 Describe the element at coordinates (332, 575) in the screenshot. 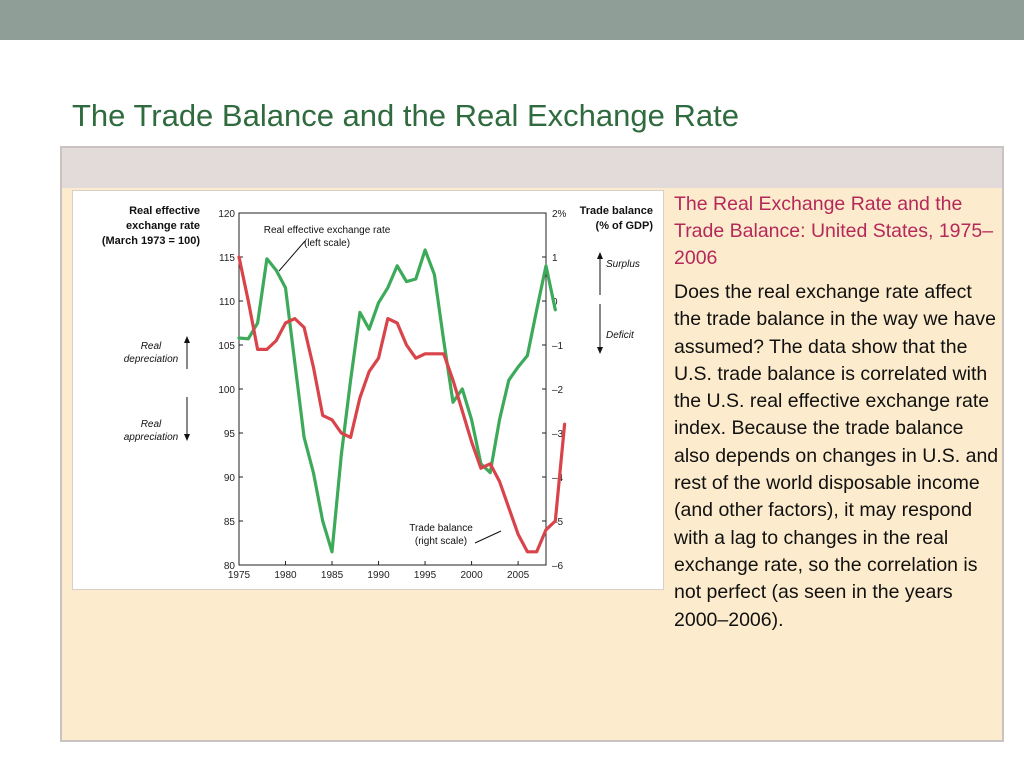

I see `x-tick-label: 1985` at that location.